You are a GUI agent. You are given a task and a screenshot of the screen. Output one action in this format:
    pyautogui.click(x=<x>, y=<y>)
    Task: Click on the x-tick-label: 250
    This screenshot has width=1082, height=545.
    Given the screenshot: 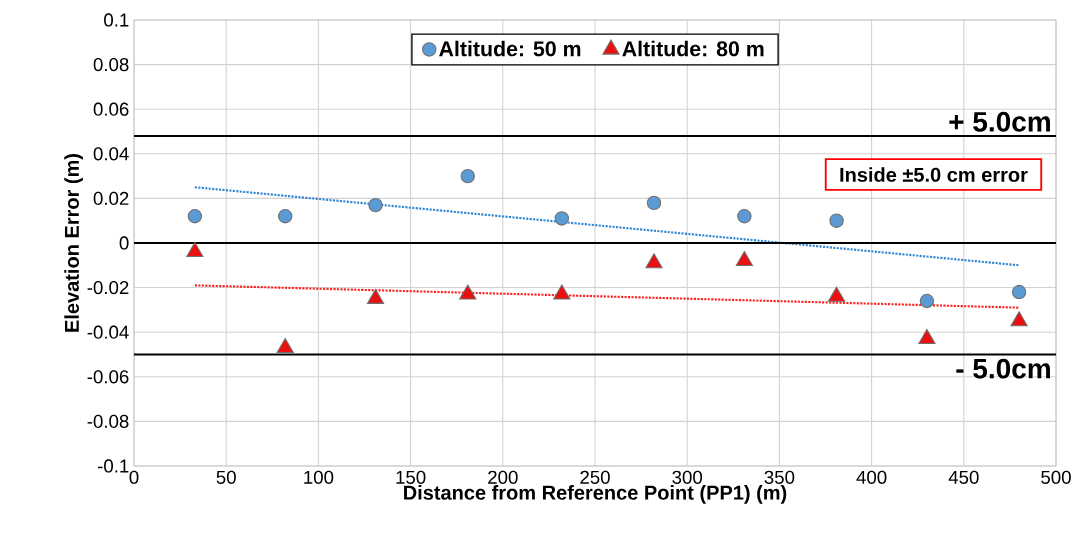 What is the action you would take?
    pyautogui.click(x=595, y=477)
    